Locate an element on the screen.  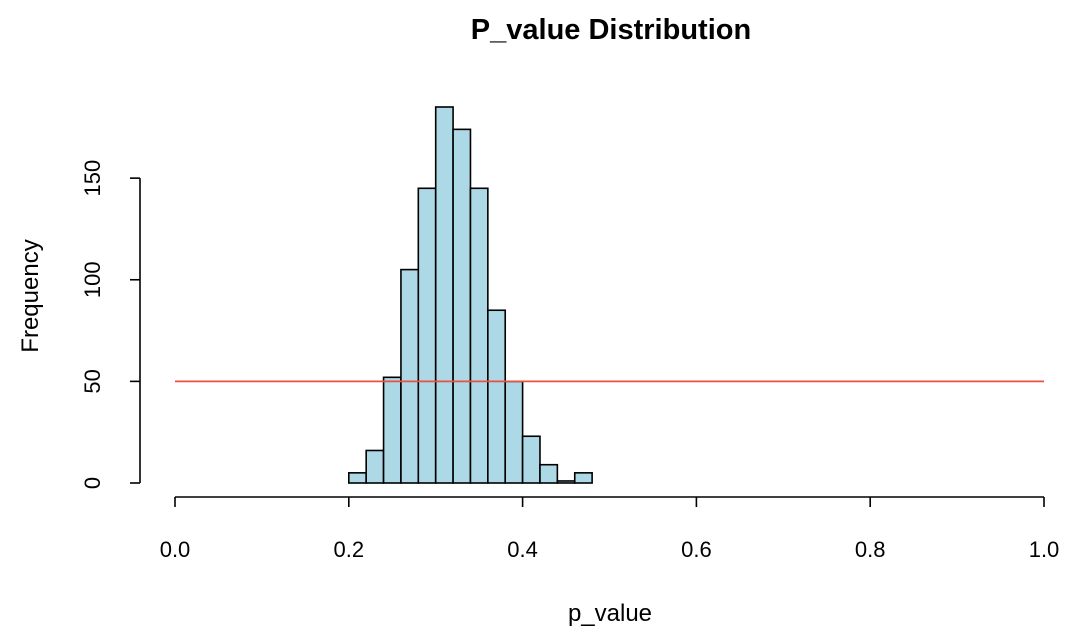
y-axis-label: Frequency is located at coordinates (30, 295).